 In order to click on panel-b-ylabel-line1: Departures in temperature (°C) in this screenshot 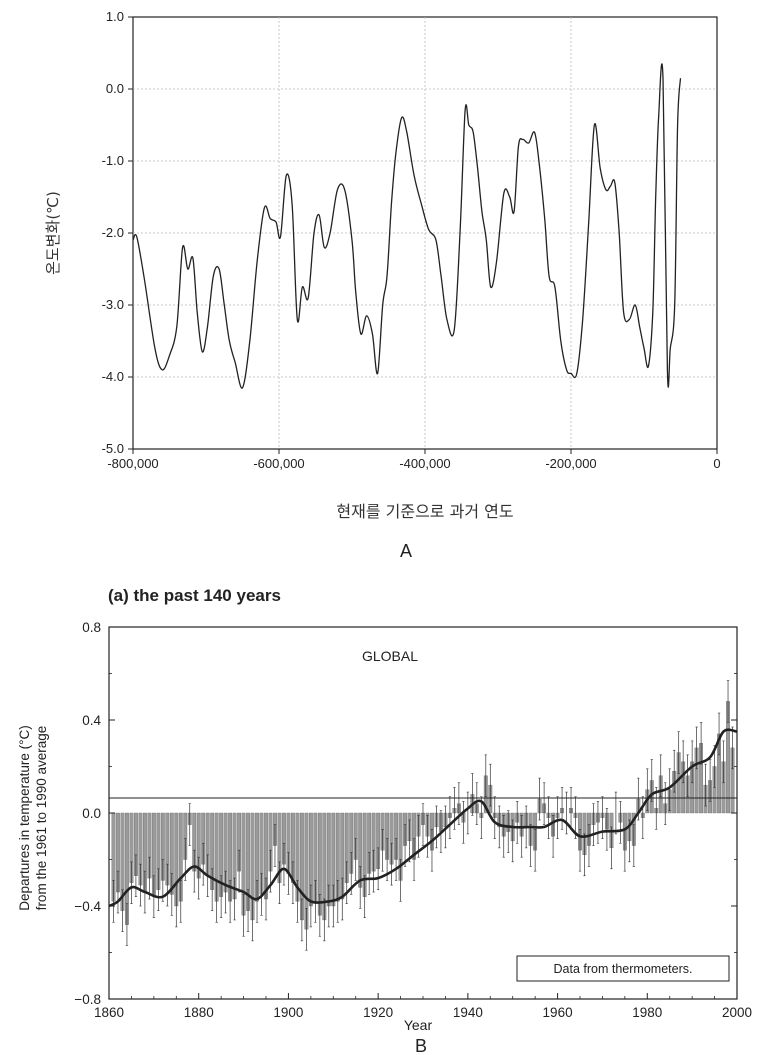, I will do `click(24, 817)`.